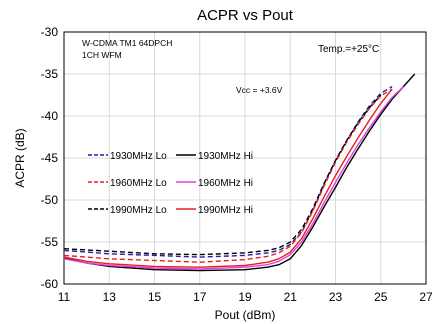 The width and height of the screenshot is (441, 324). Describe the element at coordinates (245, 15) in the screenshot. I see `chart-title: ACPR vs Pout` at that location.